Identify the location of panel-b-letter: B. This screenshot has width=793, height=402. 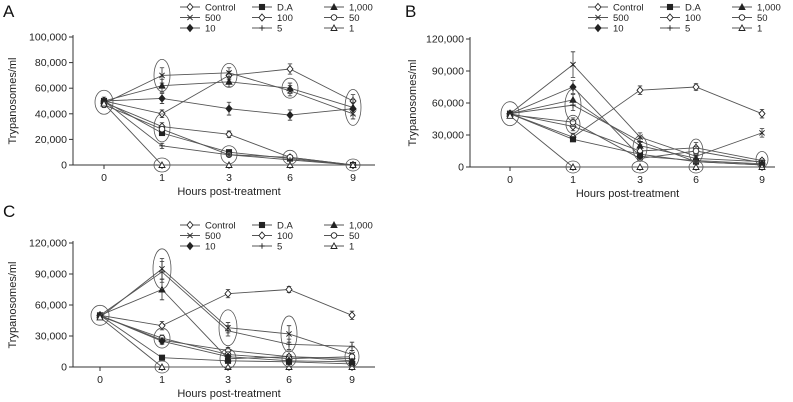
(410, 11).